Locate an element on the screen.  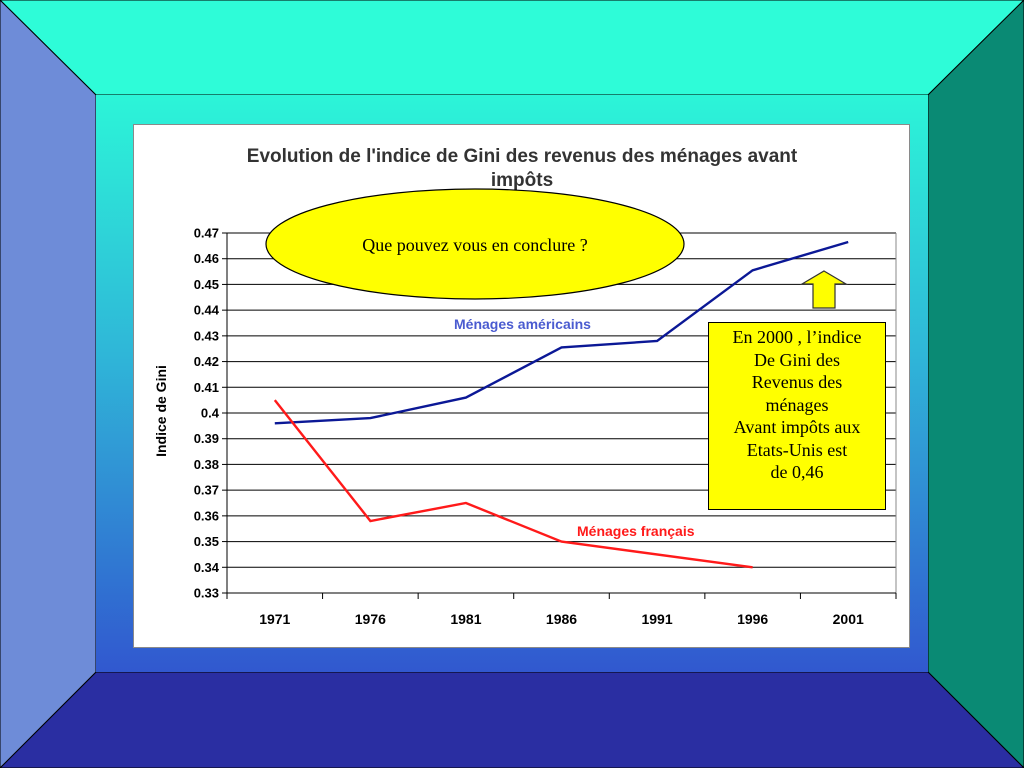
y-tick-label: 0.4 is located at coordinates (210, 413).